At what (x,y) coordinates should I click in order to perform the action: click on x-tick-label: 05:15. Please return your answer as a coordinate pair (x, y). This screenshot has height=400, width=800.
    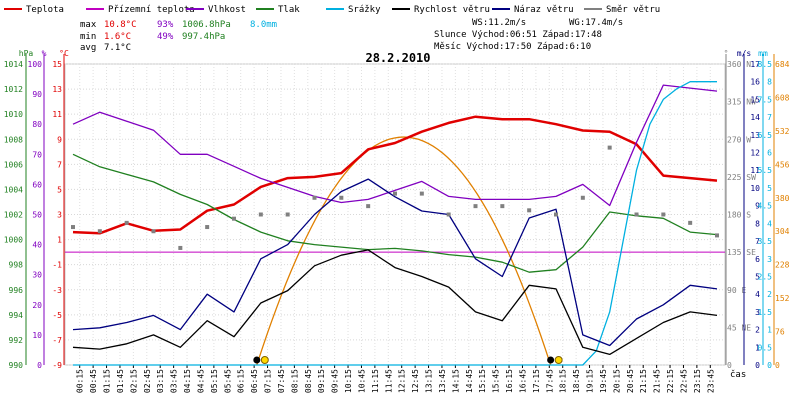
    Looking at the image, I should click on (214, 381).